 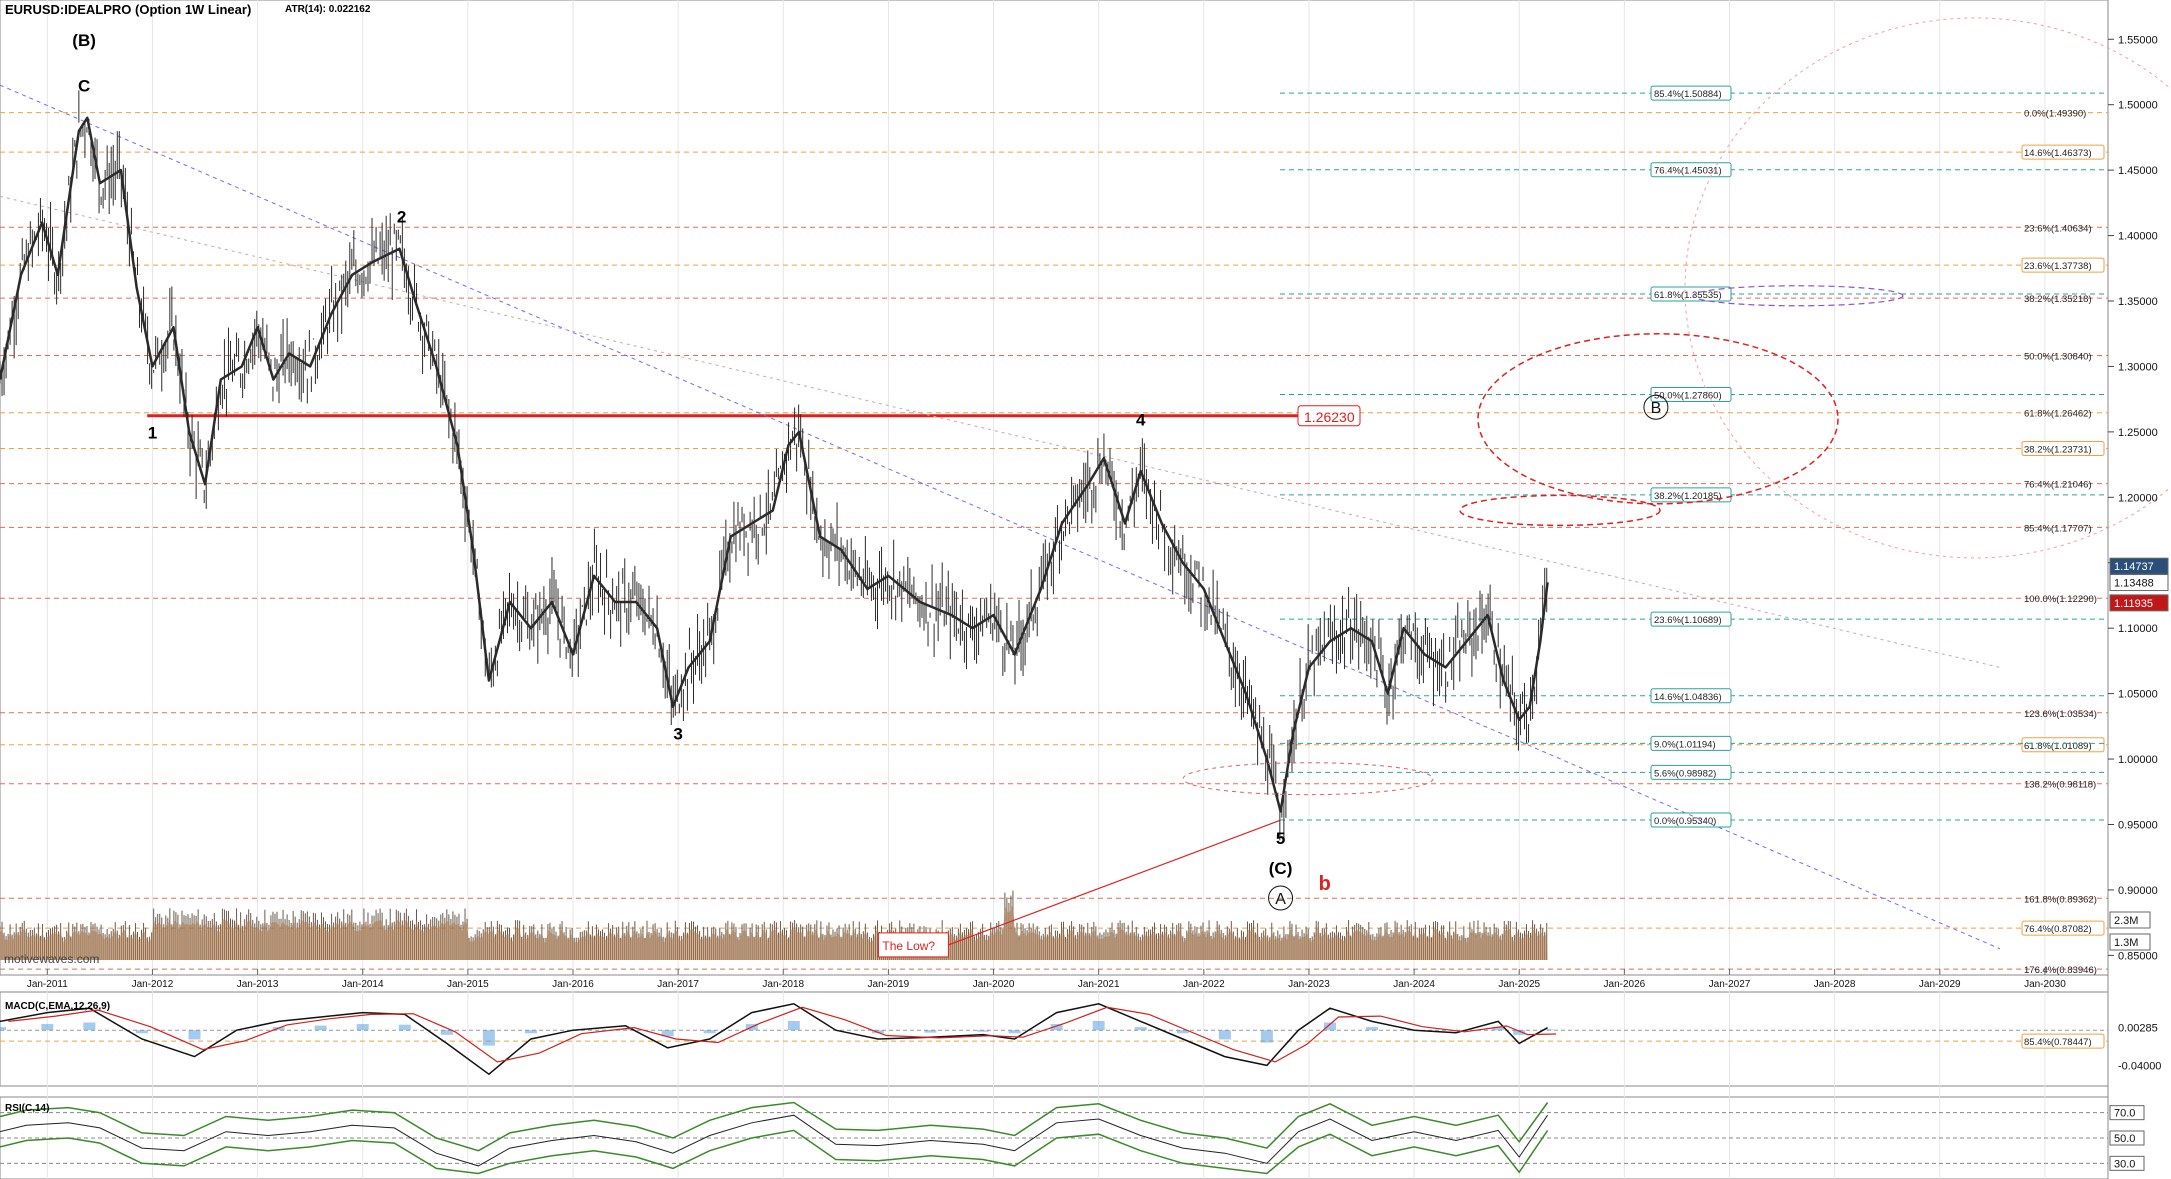 I want to click on chart-title: EURUSD:IDEALPRO (Option 1W Linear), so click(x=128, y=9).